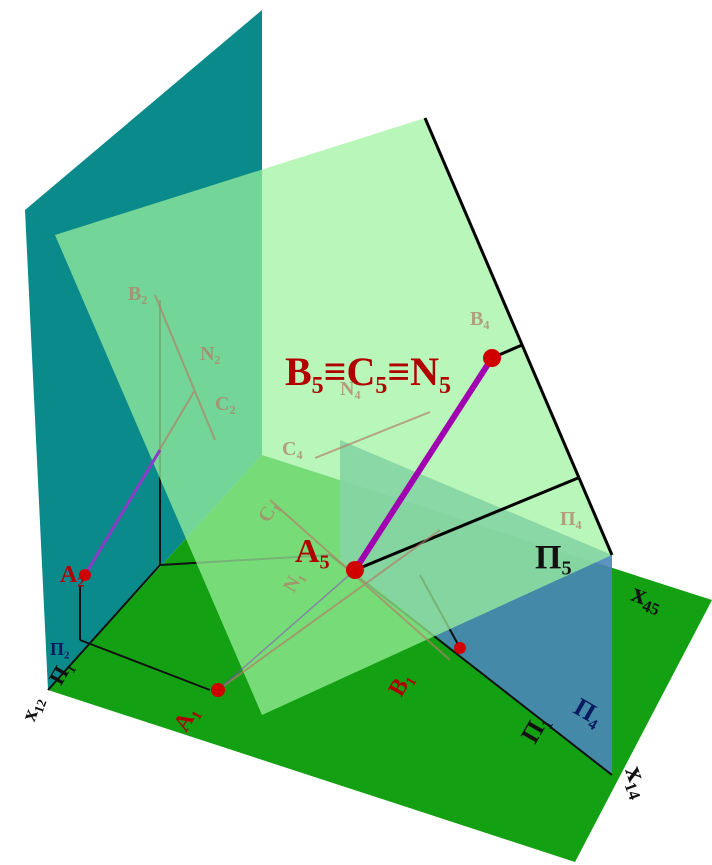 The width and height of the screenshot is (712, 865). Describe the element at coordinates (292, 449) in the screenshot. I see `label: C₄` at that location.